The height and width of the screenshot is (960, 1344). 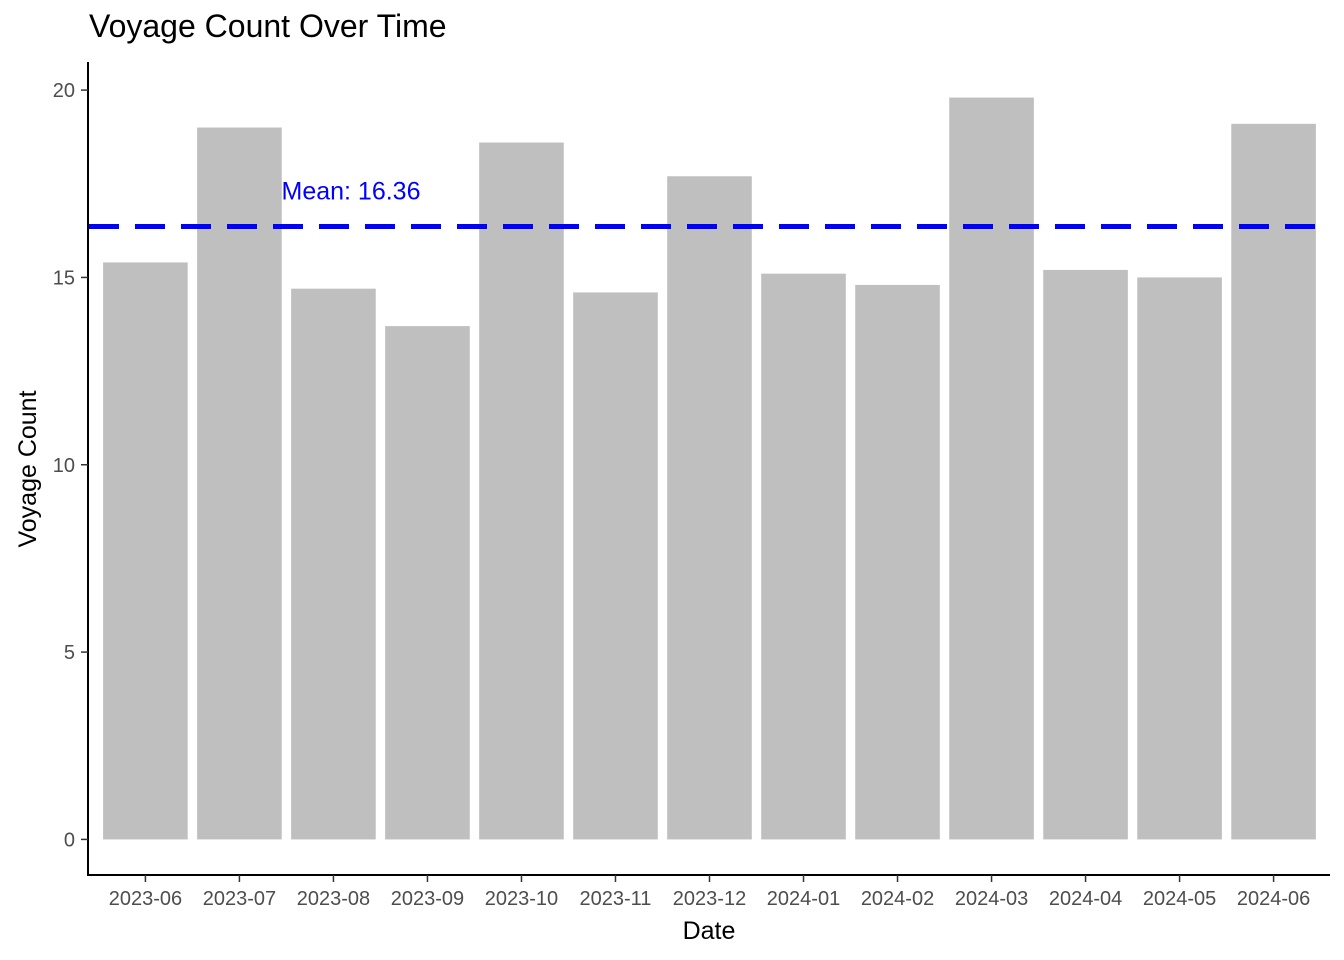 I want to click on y-axis: 0 5 10 15 20, so click(x=71, y=469).